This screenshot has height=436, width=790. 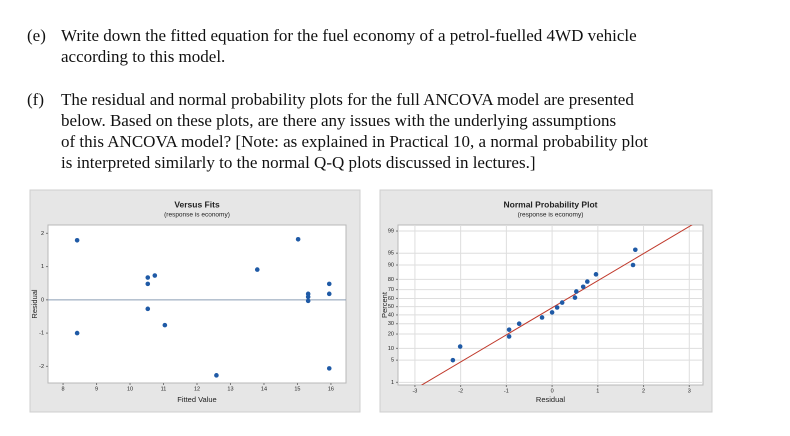 I want to click on x-axis-label: Residual, so click(x=551, y=399).